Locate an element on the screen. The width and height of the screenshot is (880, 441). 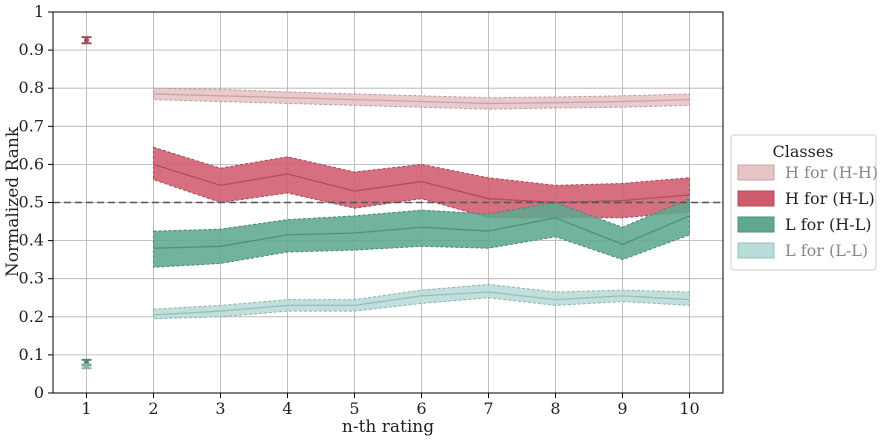
legend-title: Classes is located at coordinates (803, 151).